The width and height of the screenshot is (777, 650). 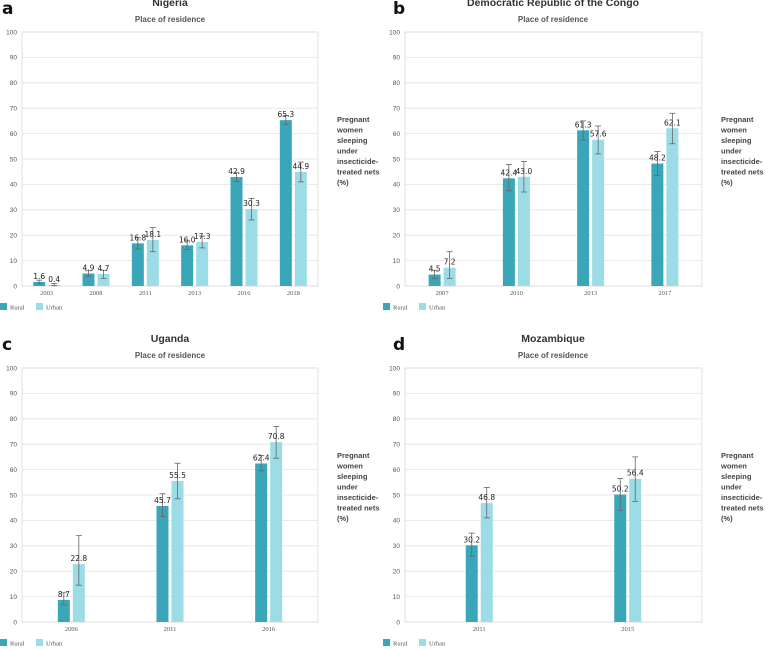 I want to click on x-tick-label: 2008, so click(x=96, y=293).